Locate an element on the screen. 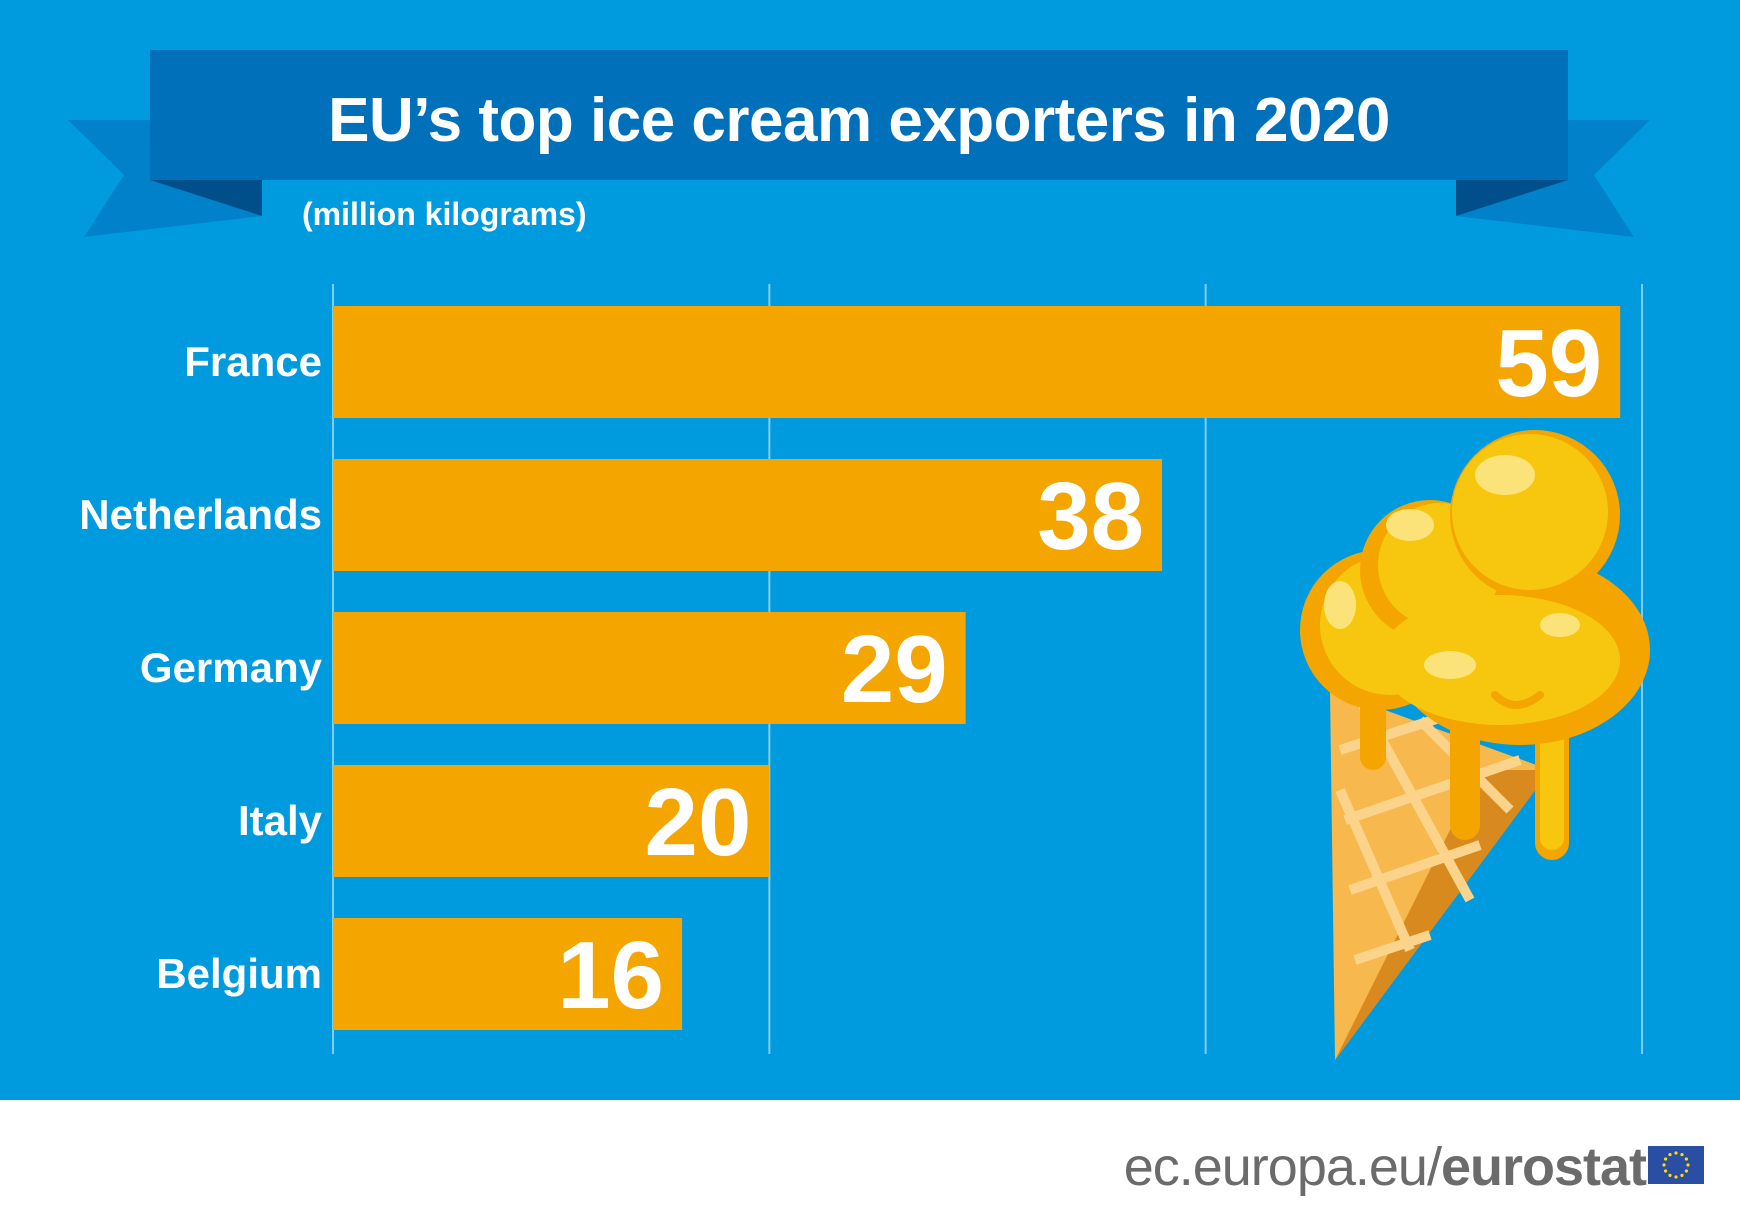  category-label: Belgium is located at coordinates (239, 973).